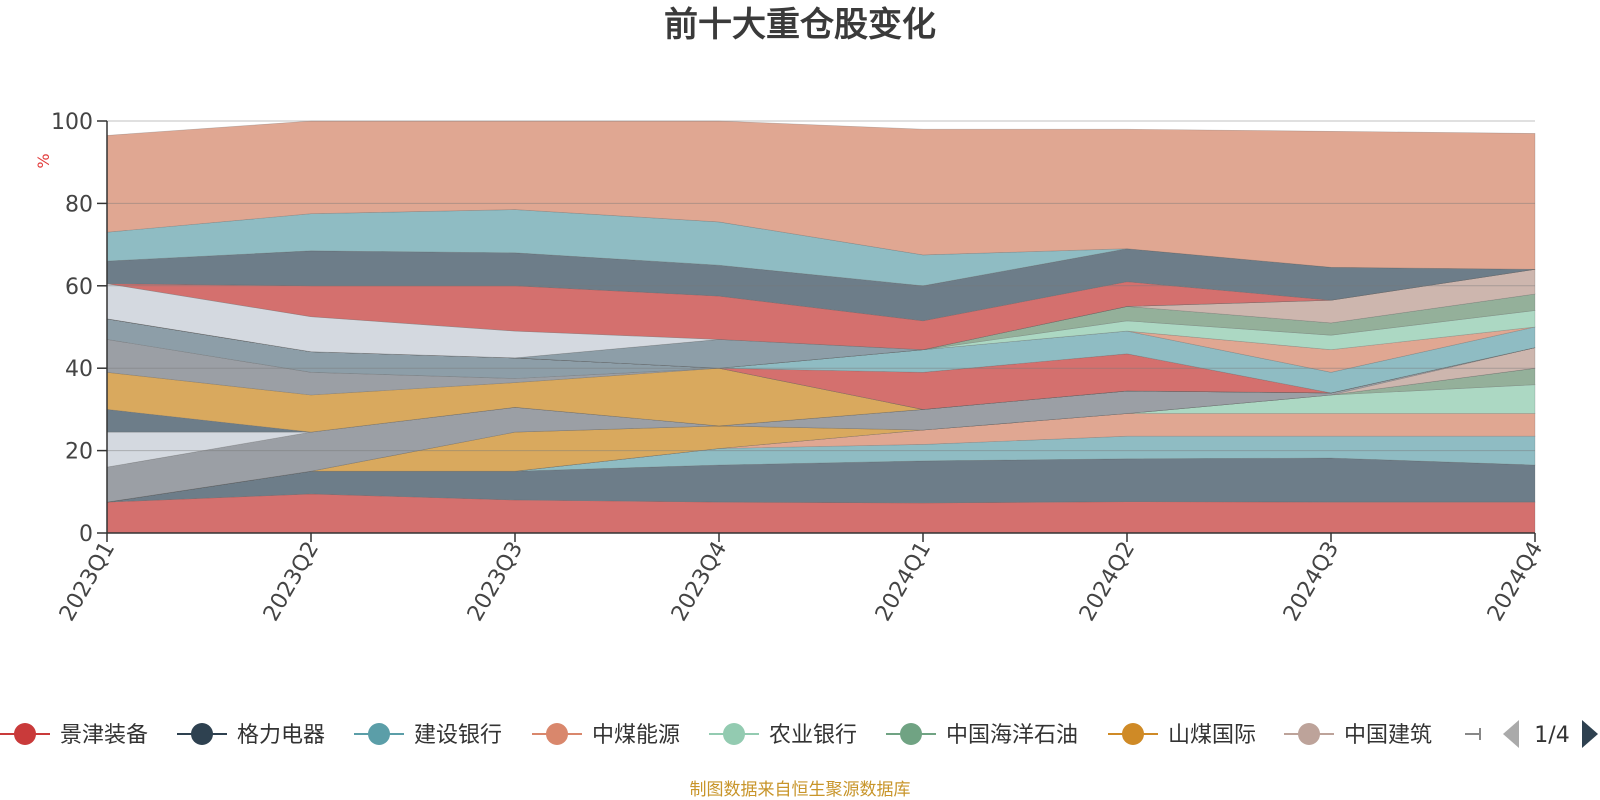 The height and width of the screenshot is (800, 1600). Describe the element at coordinates (495, 582) in the screenshot. I see `x-tick-label: 2023Q3` at that location.